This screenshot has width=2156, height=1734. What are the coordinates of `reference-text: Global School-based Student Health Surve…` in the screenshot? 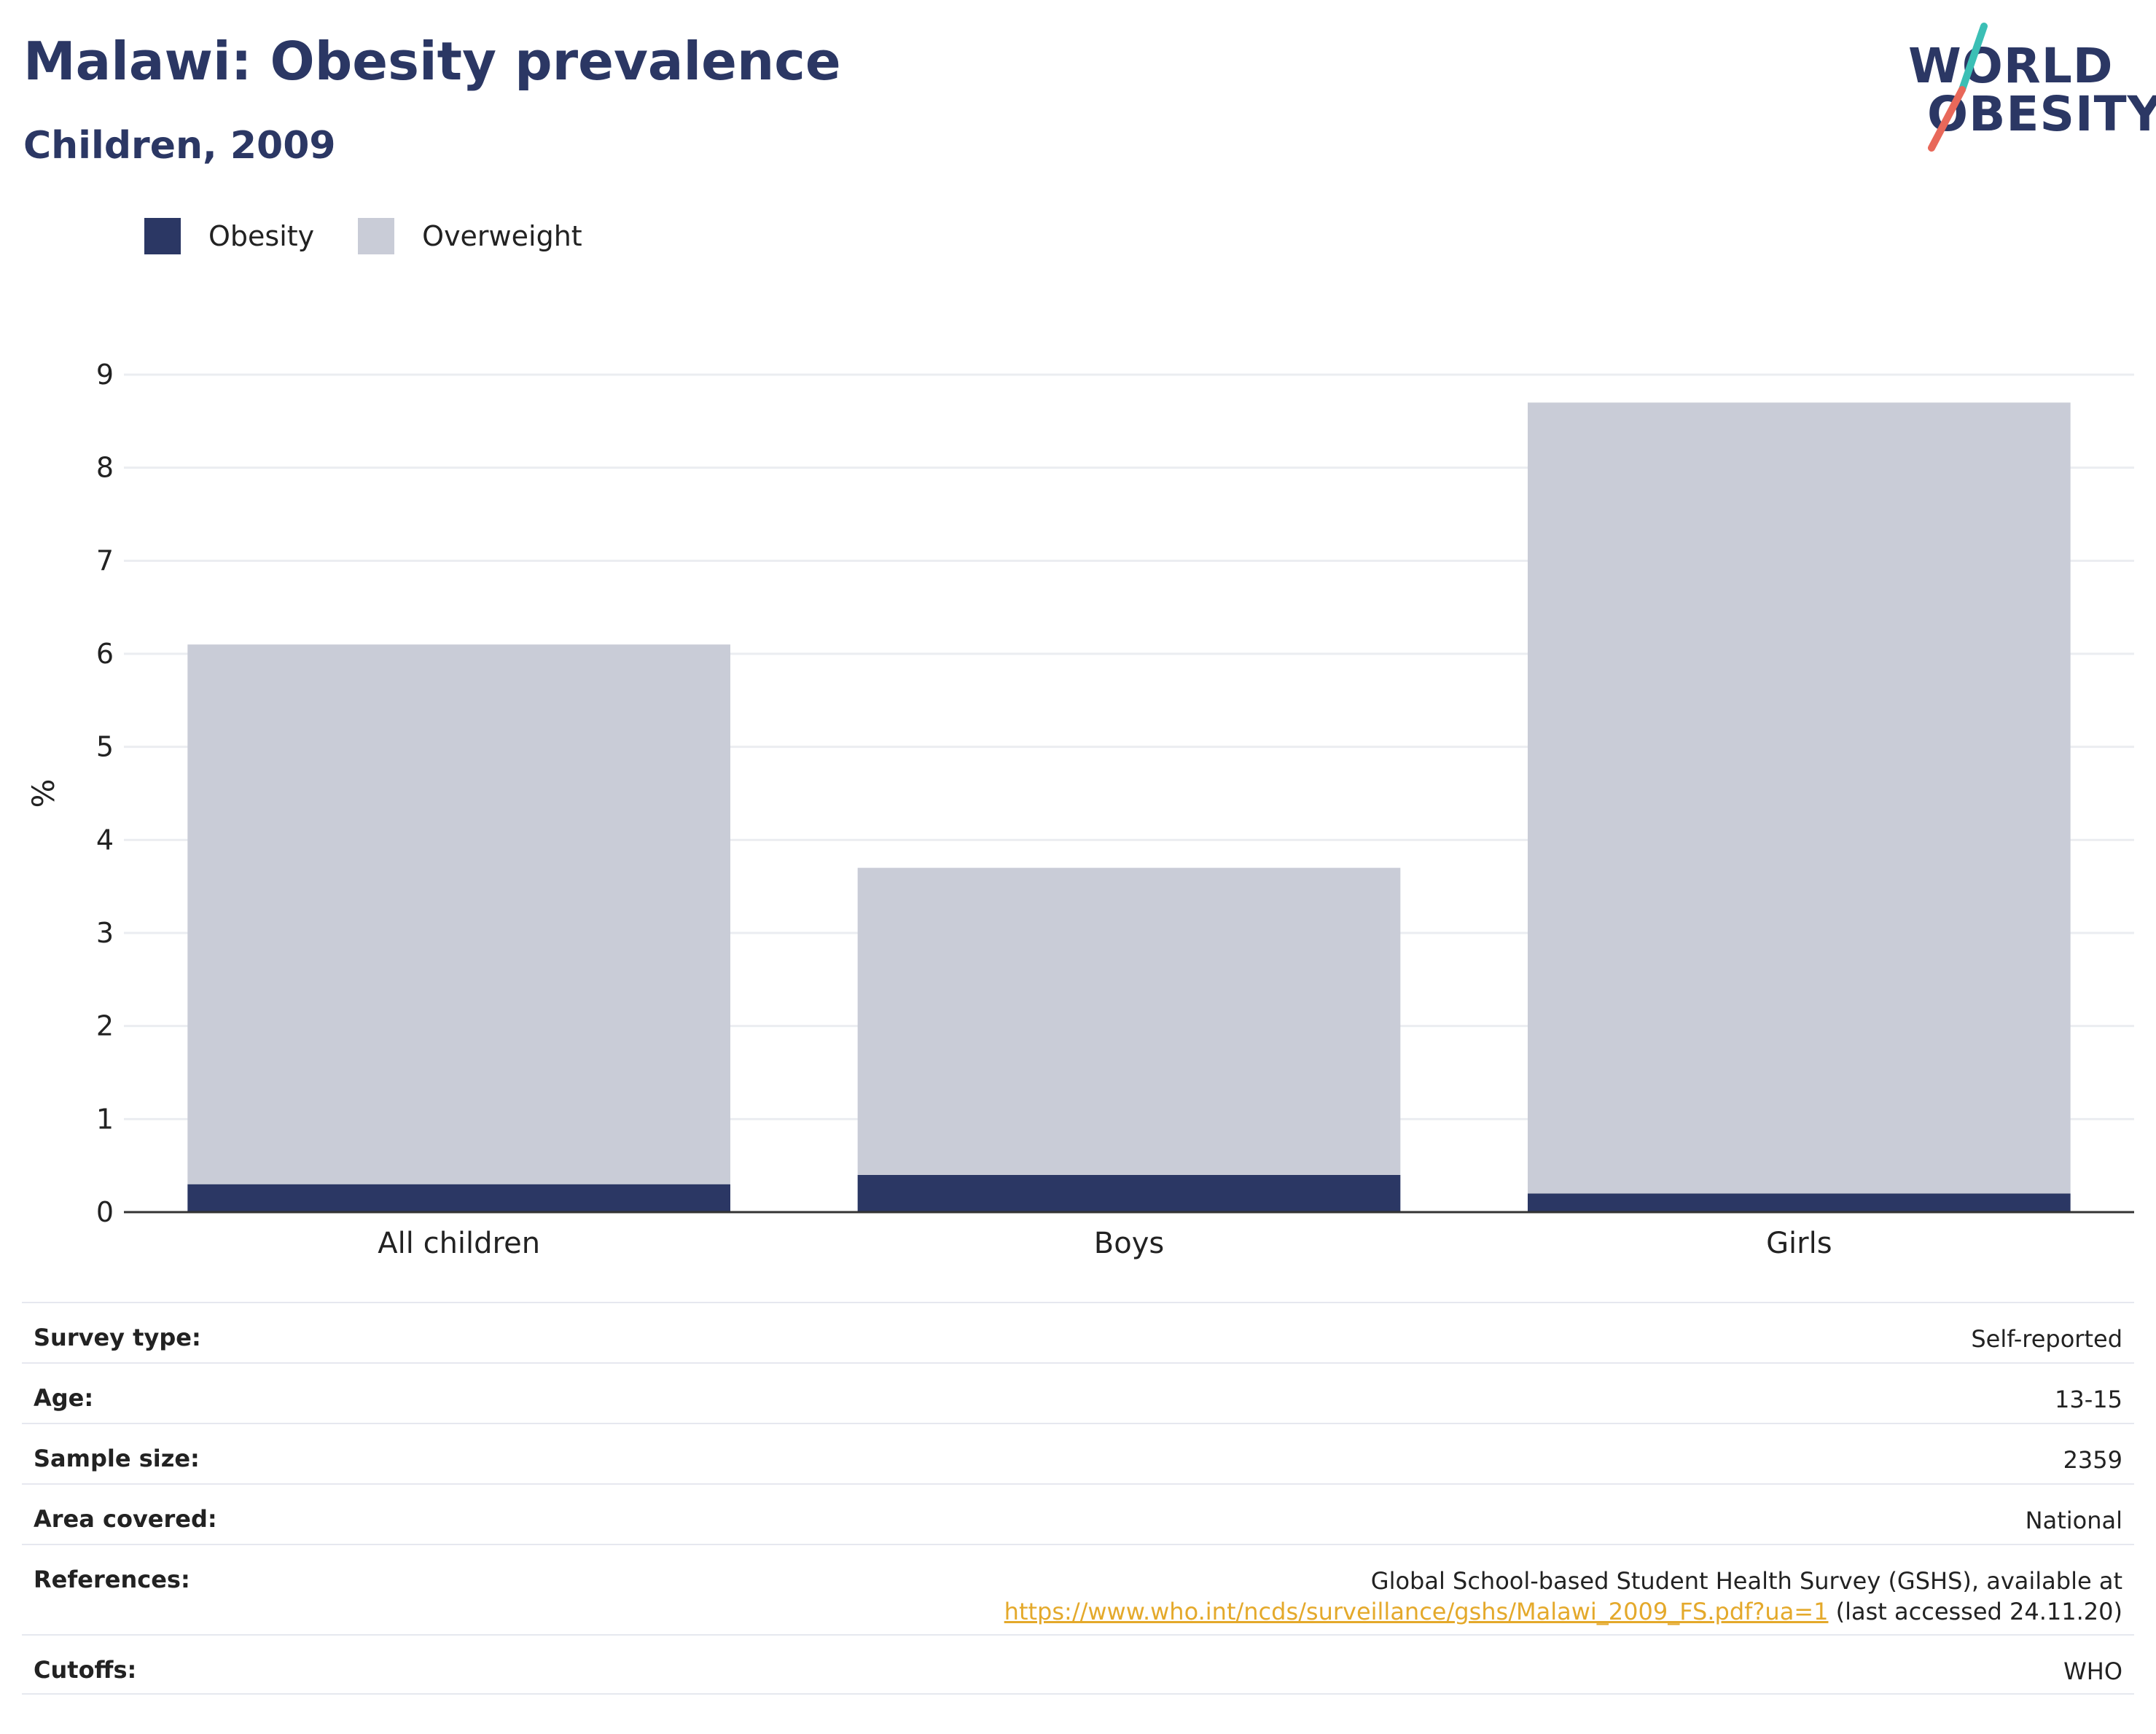 It's located at (1746, 1581).